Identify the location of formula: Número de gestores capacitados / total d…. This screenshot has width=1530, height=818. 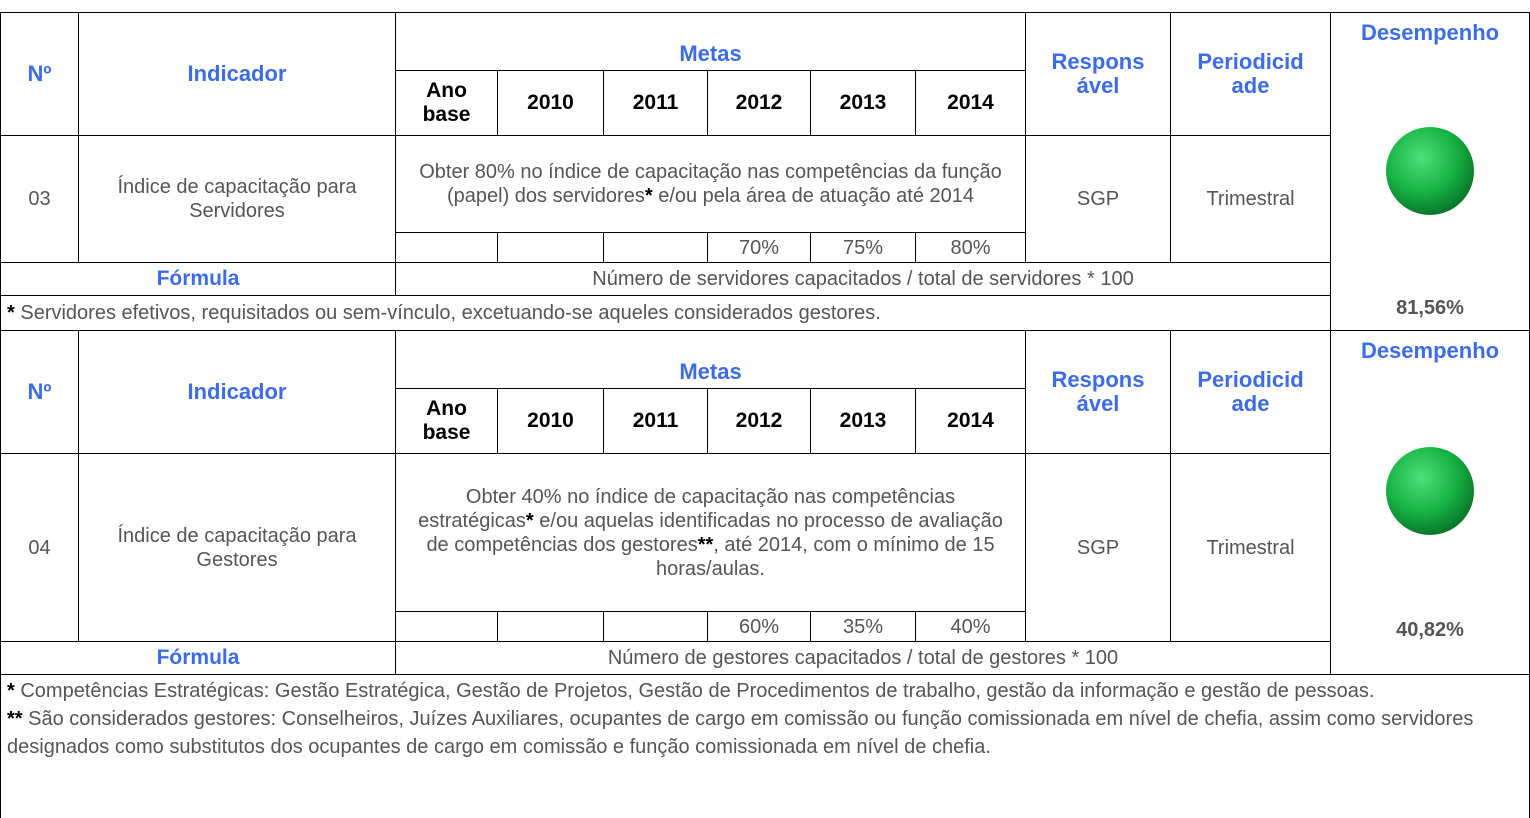
(863, 658).